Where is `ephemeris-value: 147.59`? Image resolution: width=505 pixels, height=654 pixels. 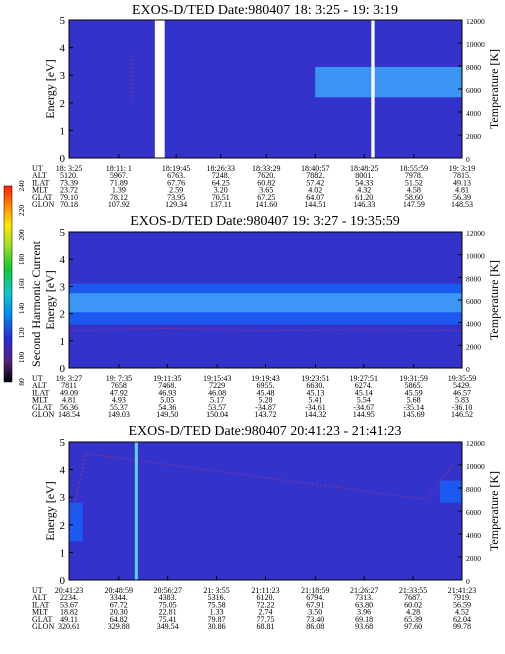
ephemeris-value: 147.59 is located at coordinates (414, 204).